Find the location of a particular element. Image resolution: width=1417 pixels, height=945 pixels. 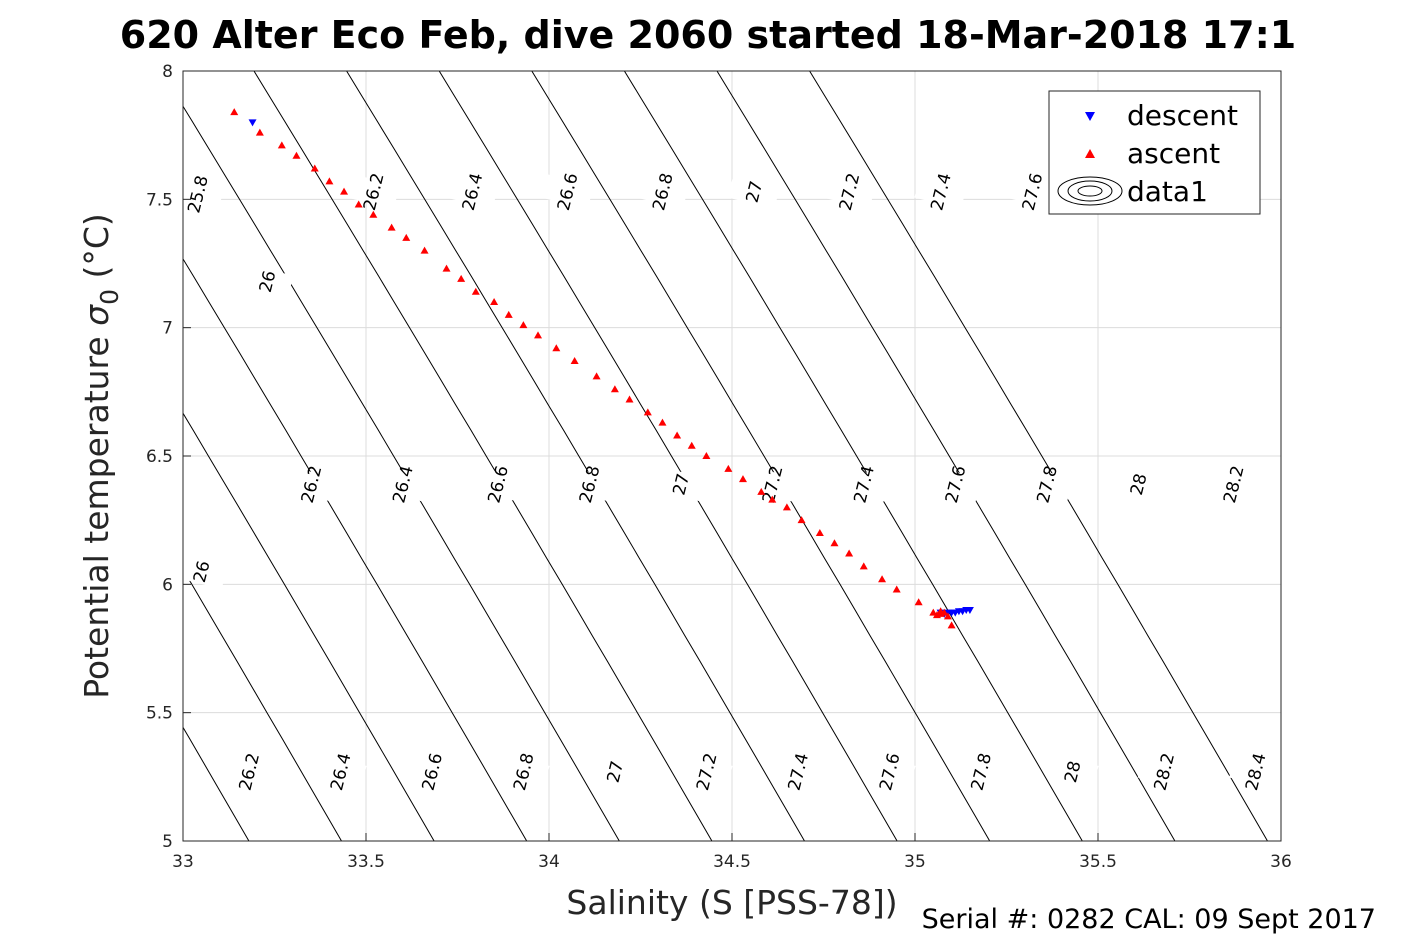

y-axis-label-subscript: 0 is located at coordinates (109, 297).